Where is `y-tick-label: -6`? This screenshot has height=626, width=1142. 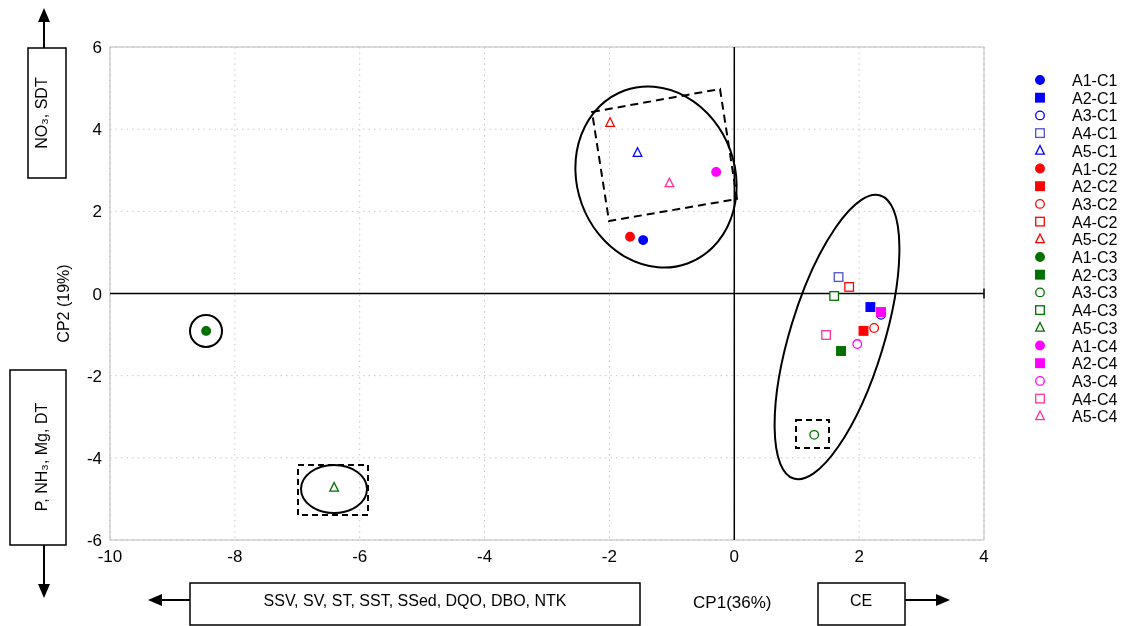
y-tick-label: -6 is located at coordinates (94, 540).